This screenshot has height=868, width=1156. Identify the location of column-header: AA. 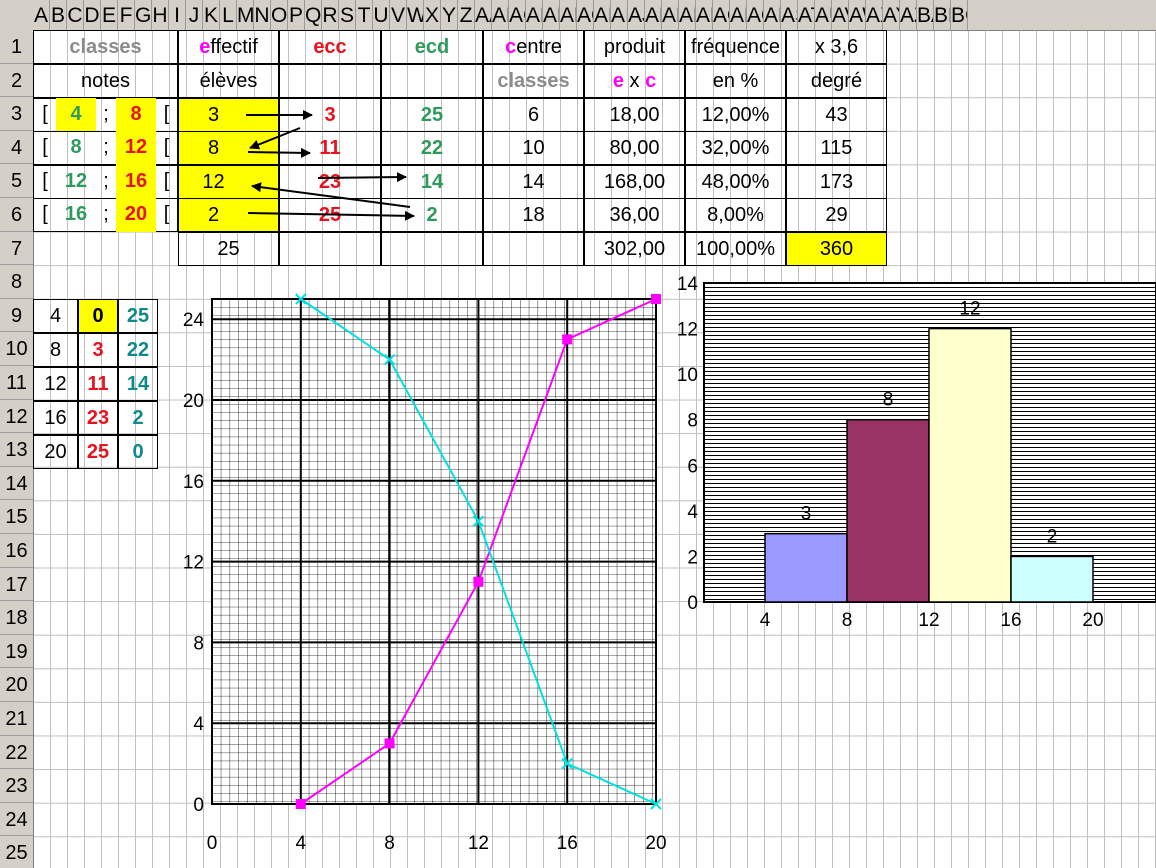
(483, 15).